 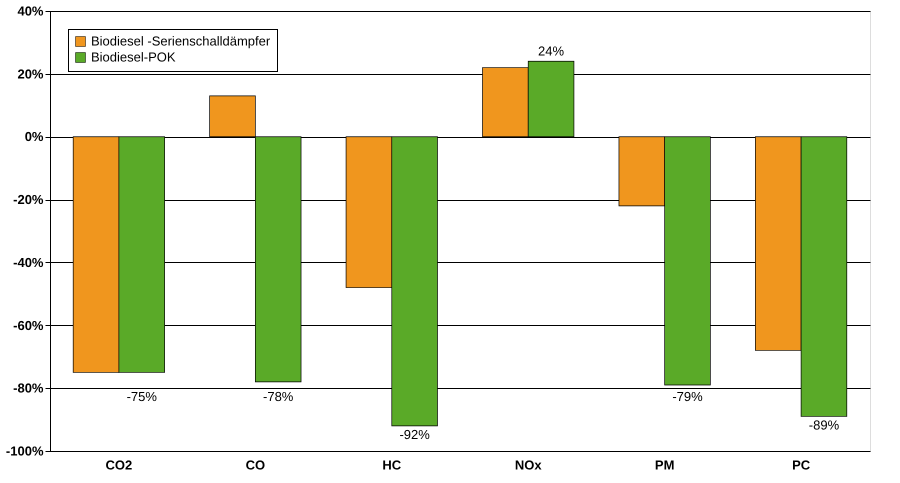 I want to click on data-label: 24%, so click(x=551, y=50).